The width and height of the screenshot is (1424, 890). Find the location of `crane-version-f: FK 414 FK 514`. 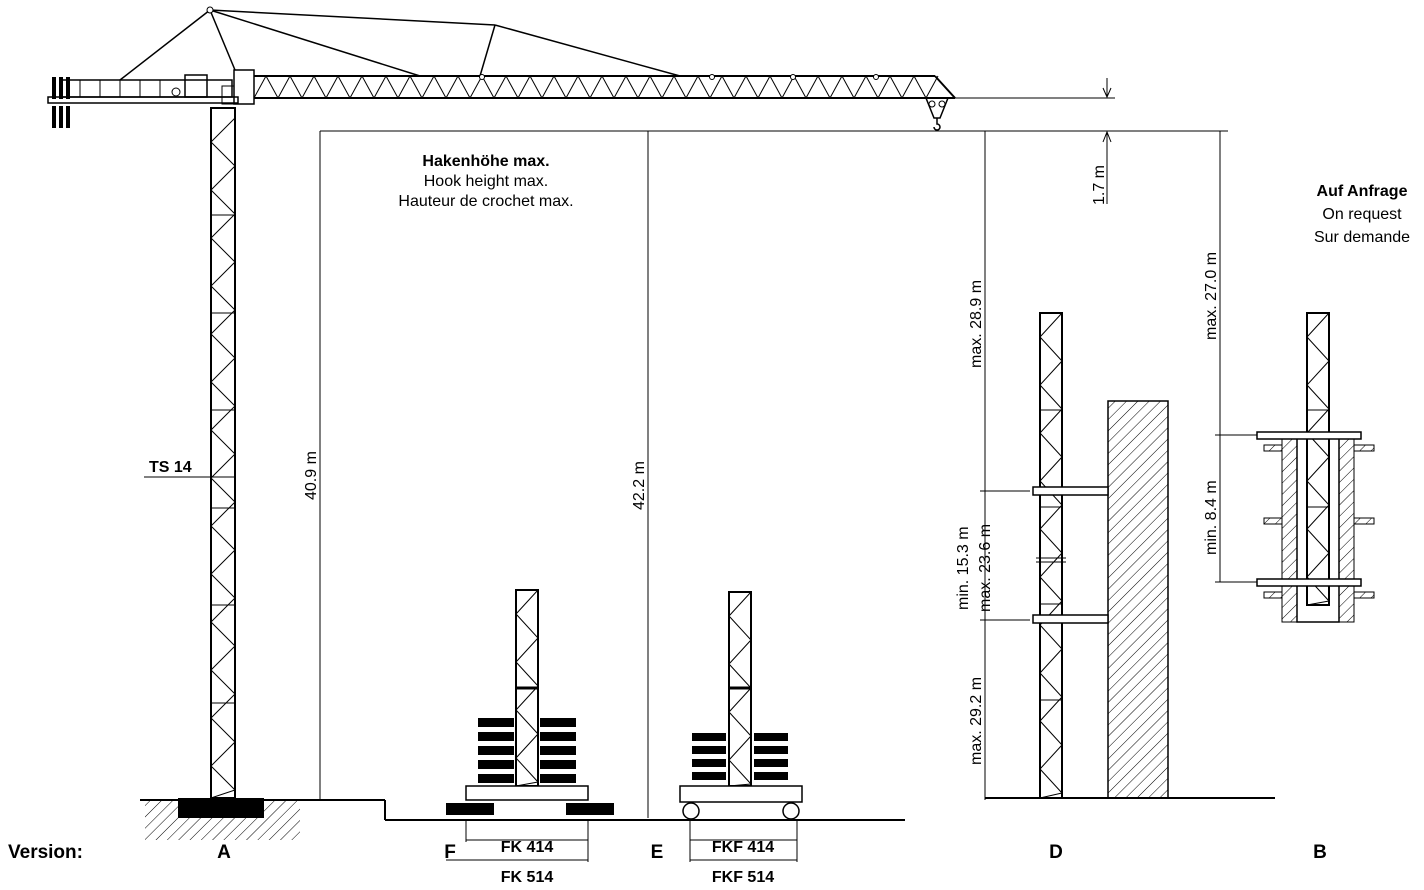

crane-version-f: FK 414 FK 514 is located at coordinates (530, 737).